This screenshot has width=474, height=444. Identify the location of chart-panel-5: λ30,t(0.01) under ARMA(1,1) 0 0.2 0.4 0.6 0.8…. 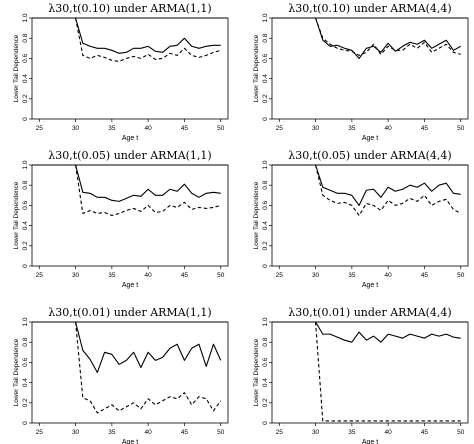
(121, 375).